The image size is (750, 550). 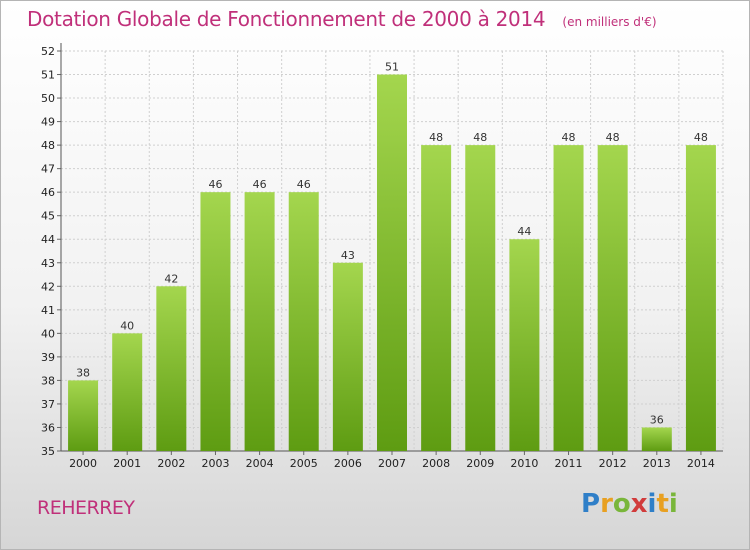 What do you see at coordinates (436, 463) in the screenshot?
I see `x-tick-label: 2008` at bounding box center [436, 463].